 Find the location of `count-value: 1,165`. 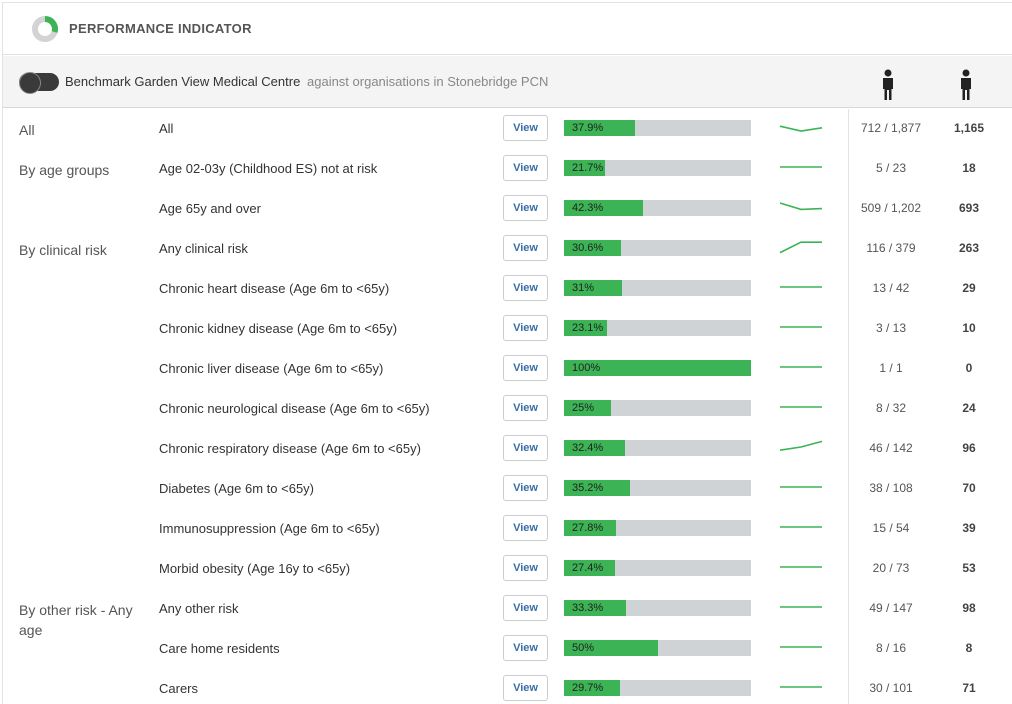

count-value: 1,165 is located at coordinates (969, 128).